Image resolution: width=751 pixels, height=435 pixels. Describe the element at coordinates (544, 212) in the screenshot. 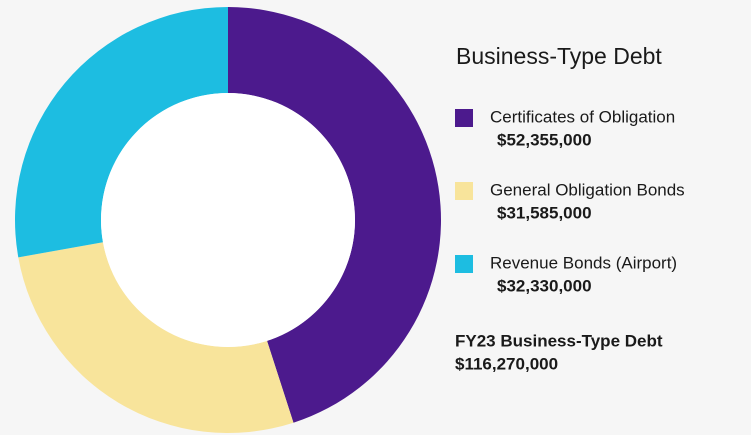

I see `value-label: $31,585,000` at that location.